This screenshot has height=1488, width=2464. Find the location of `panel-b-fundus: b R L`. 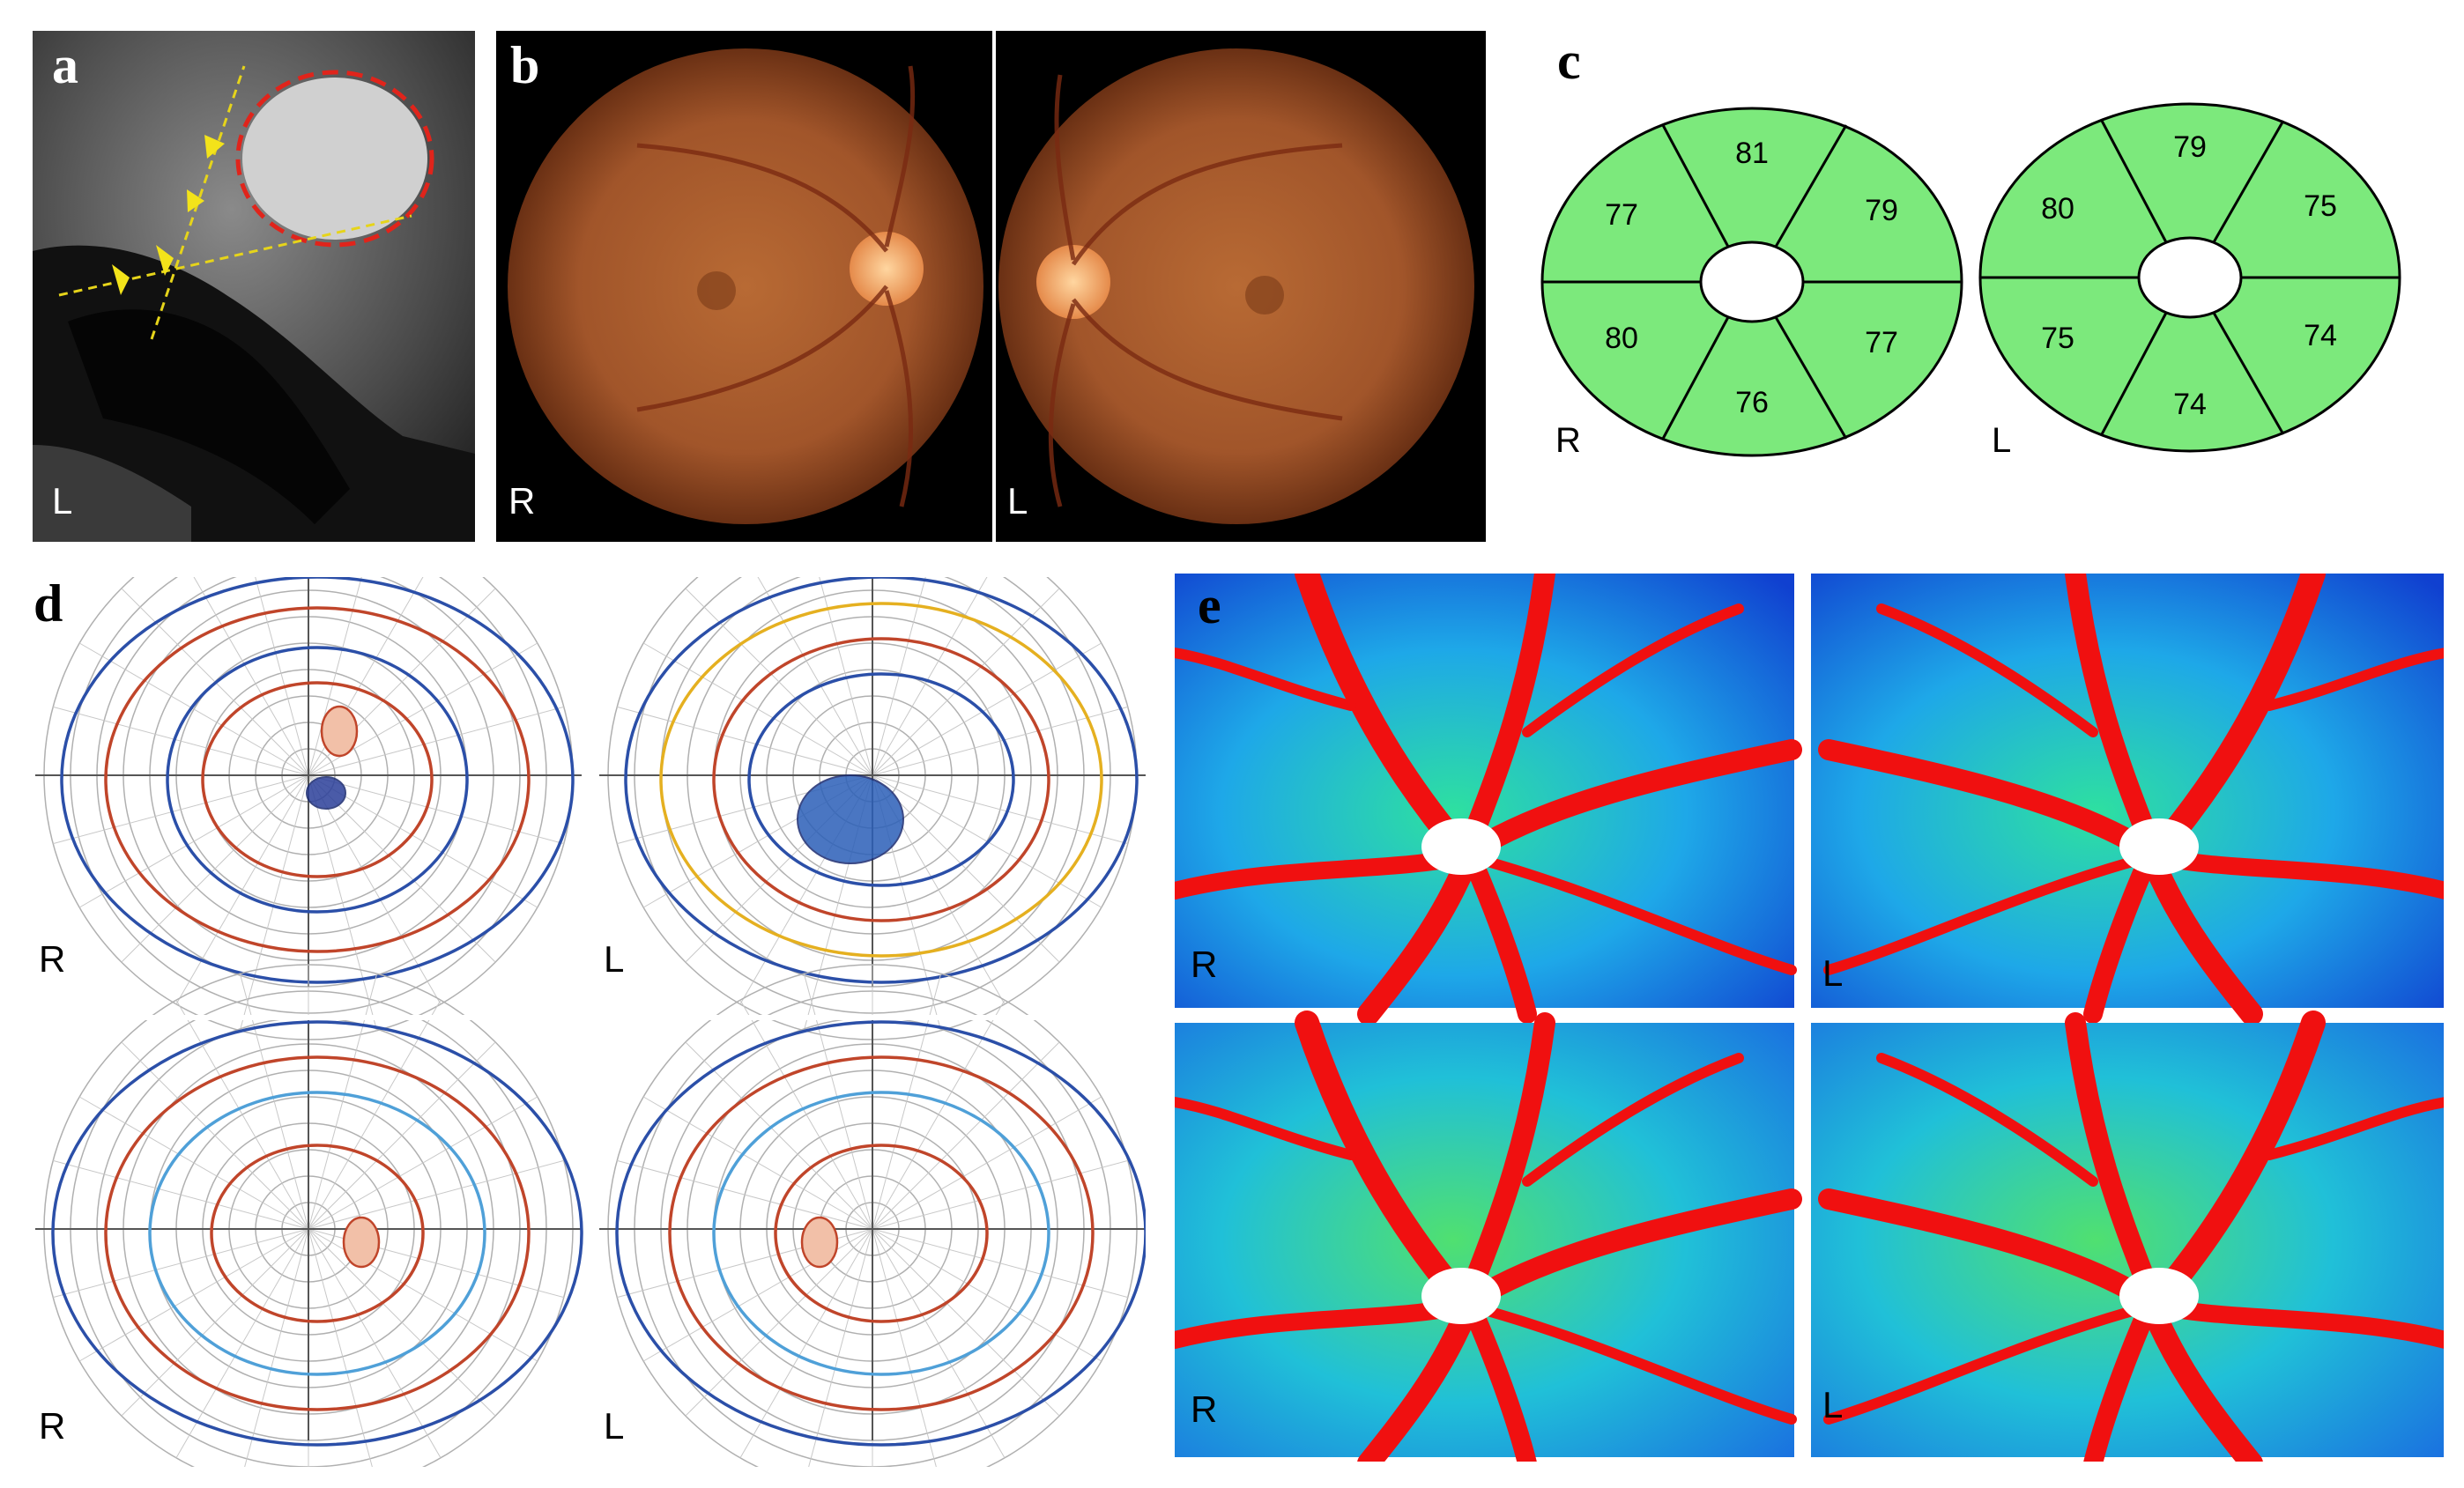

panel-b-fundus: b R L is located at coordinates (991, 286).